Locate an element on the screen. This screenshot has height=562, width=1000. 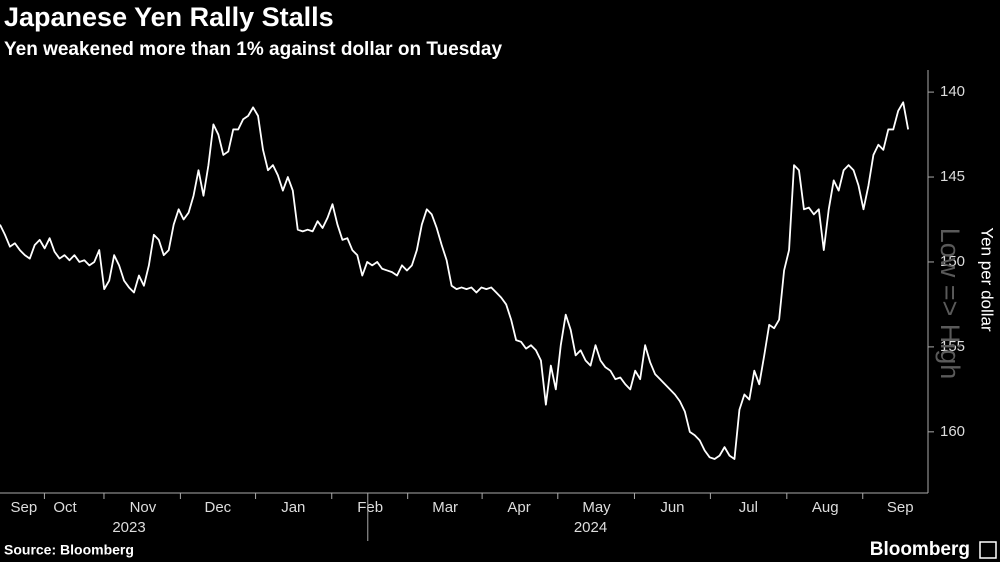
x-tick-label: Jan is located at coordinates (293, 507).